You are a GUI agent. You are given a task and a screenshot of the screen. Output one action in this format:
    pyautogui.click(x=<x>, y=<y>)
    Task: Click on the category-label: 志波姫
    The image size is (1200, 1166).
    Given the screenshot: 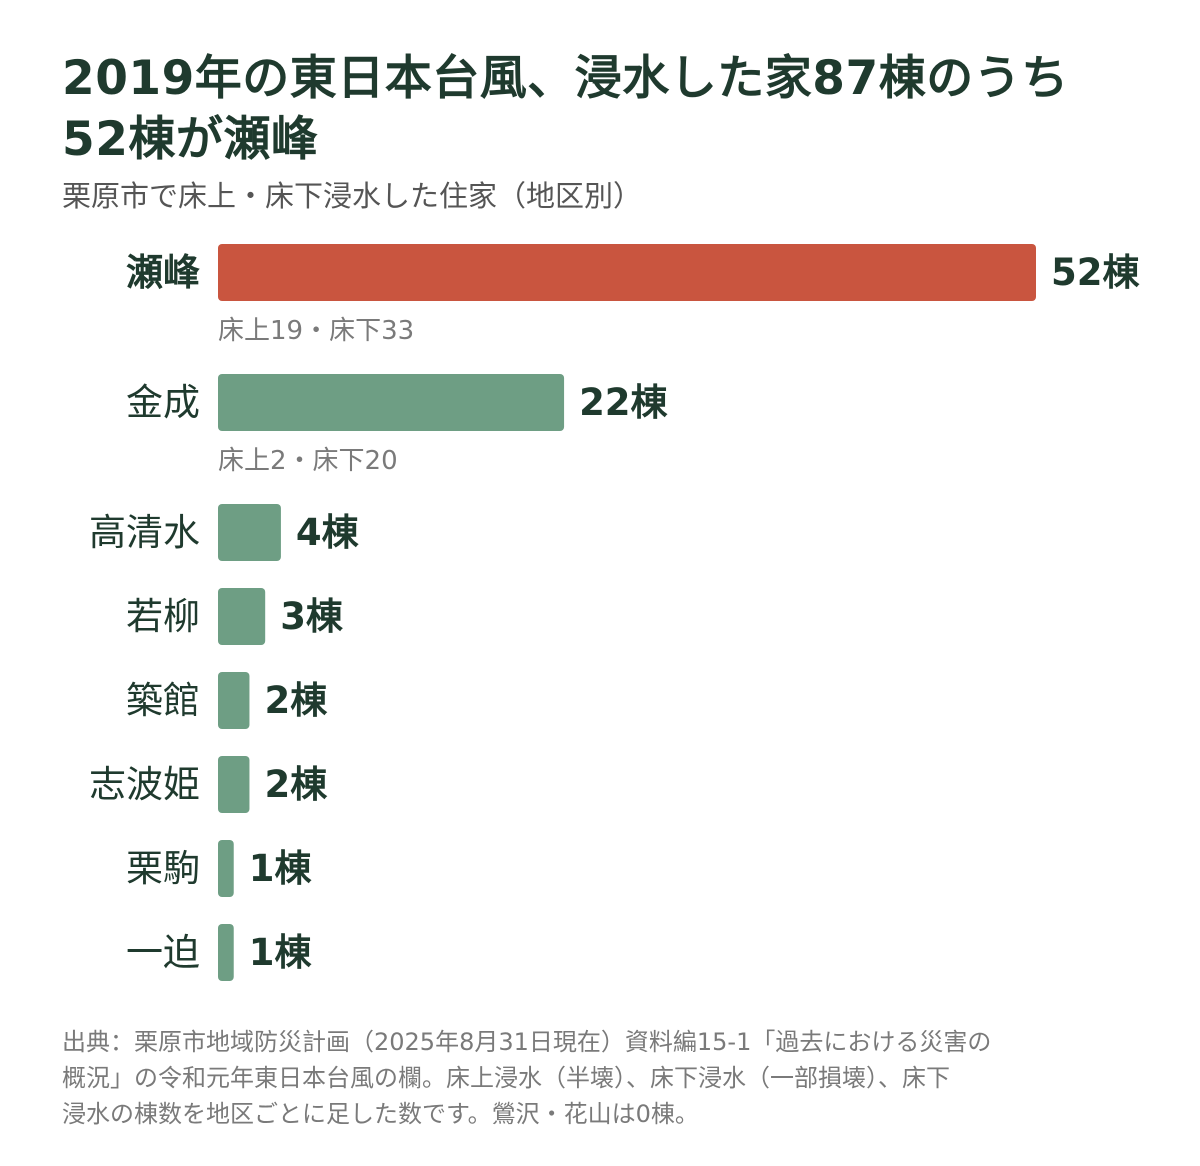 What is the action you would take?
    pyautogui.click(x=144, y=784)
    